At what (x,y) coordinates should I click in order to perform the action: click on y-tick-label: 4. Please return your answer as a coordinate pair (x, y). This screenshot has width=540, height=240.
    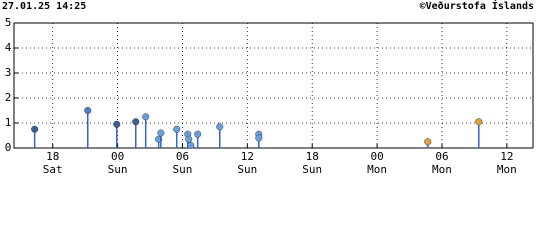
    Looking at the image, I should click on (8, 47).